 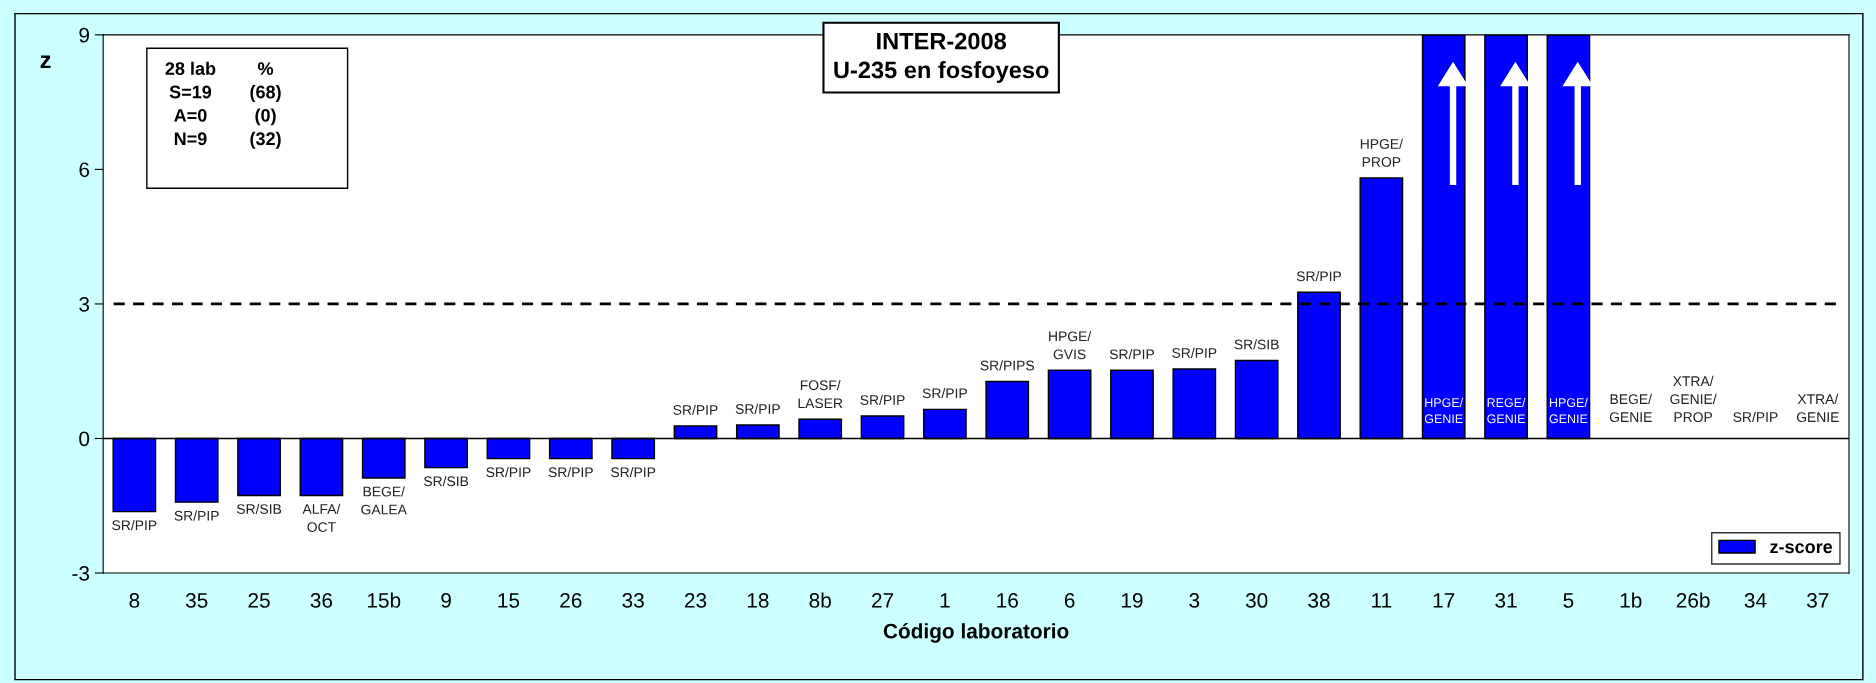 I want to click on annotation: HPGE/ PROP, so click(x=1381, y=152).